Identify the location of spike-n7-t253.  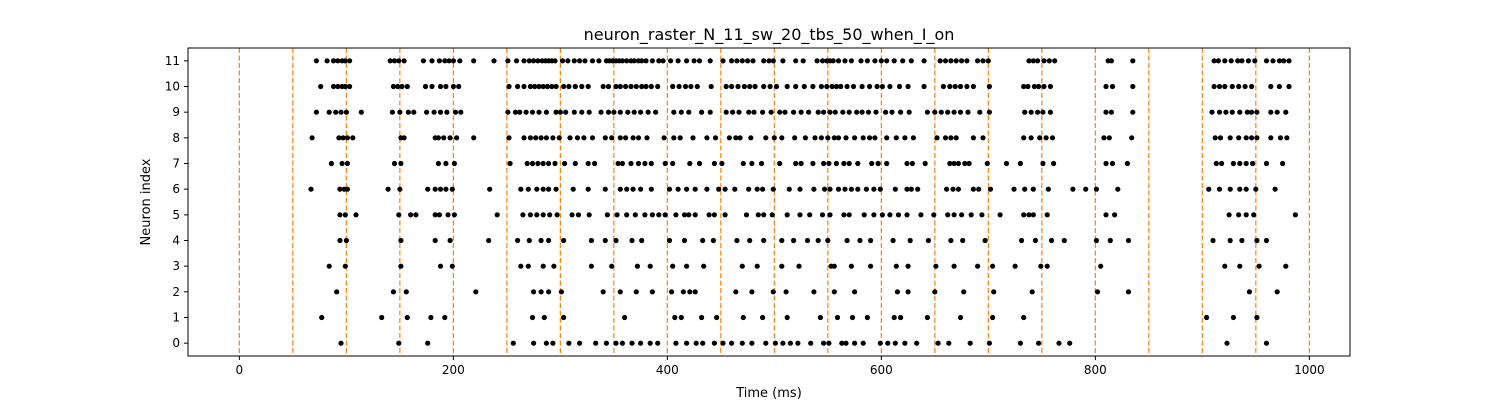
(510, 163).